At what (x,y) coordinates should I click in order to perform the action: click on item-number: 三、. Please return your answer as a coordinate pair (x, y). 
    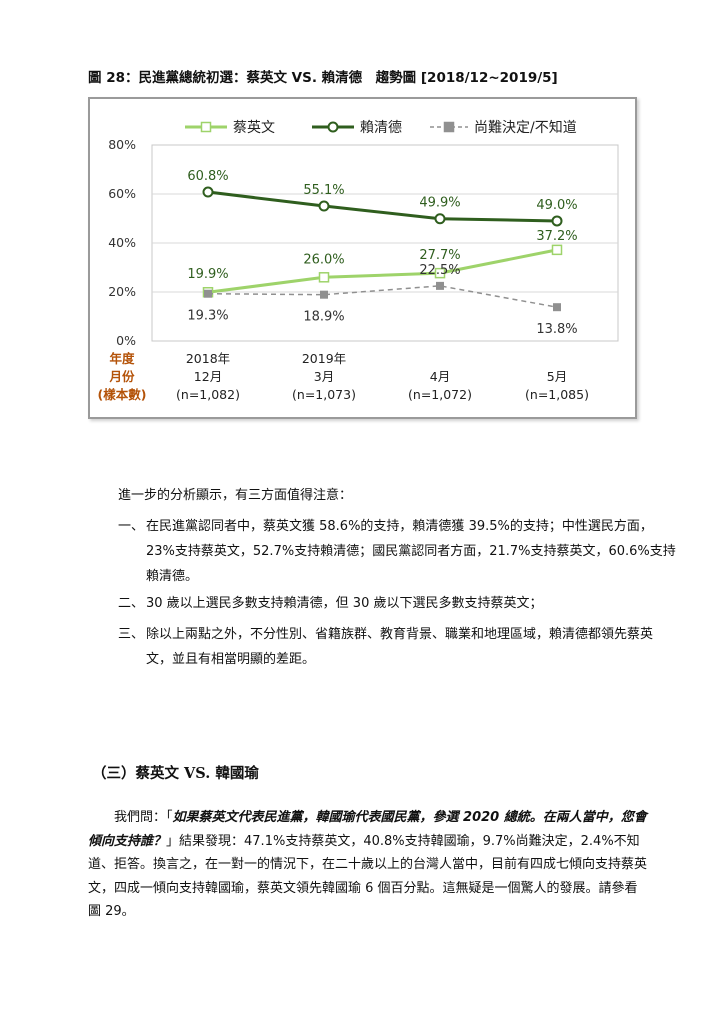
    Looking at the image, I should click on (131, 634).